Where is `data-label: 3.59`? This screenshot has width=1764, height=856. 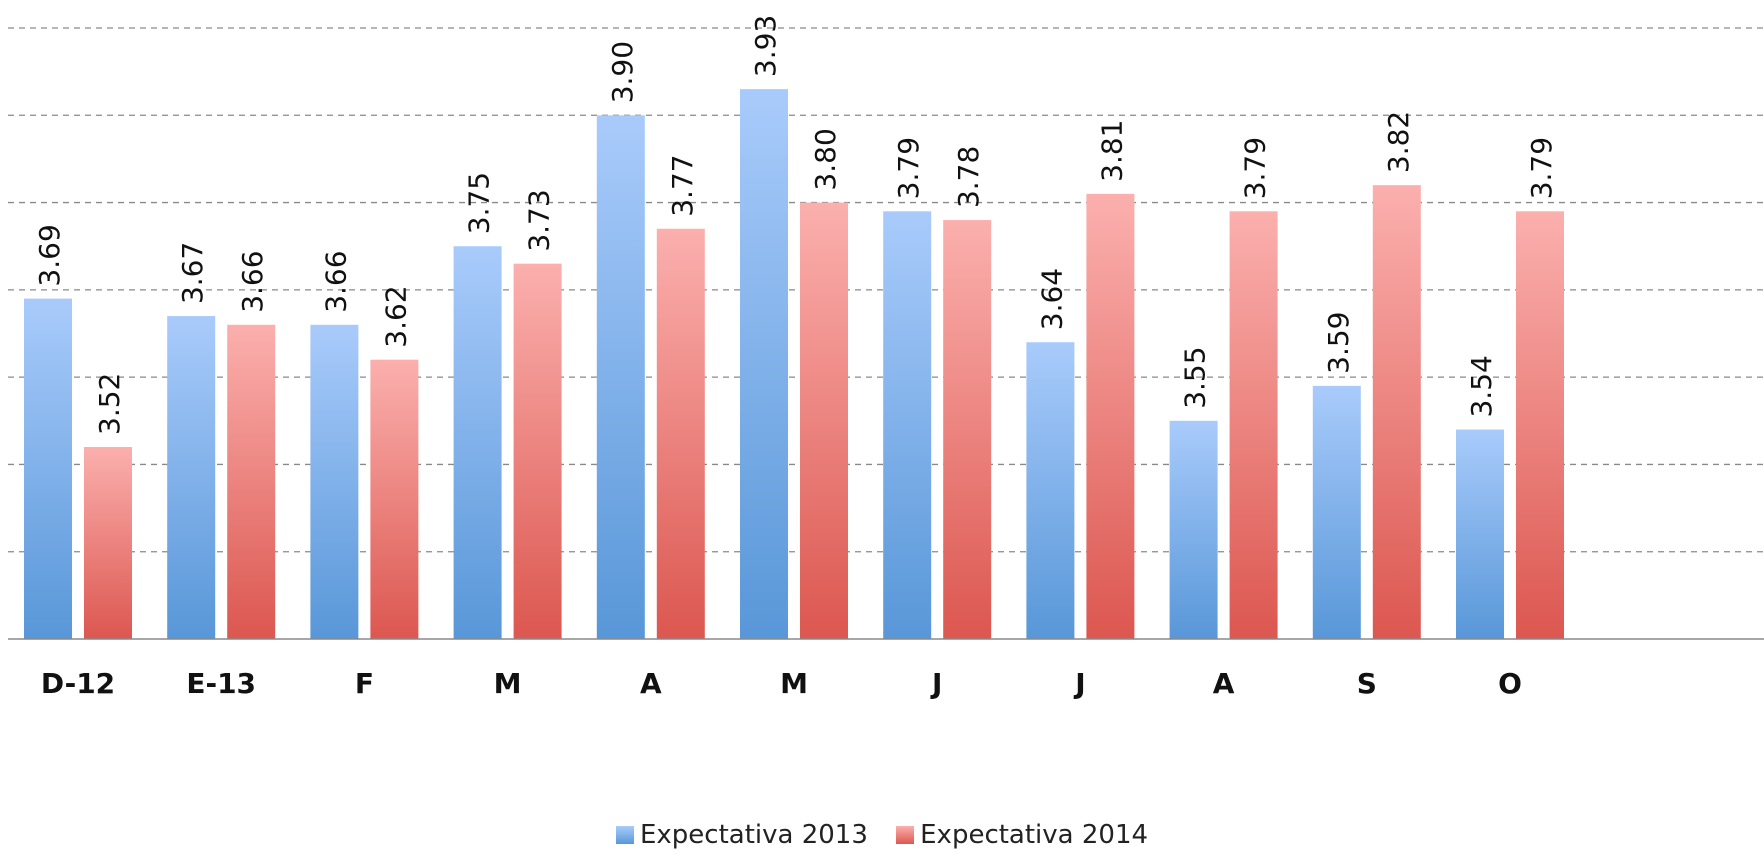 data-label: 3.59 is located at coordinates (1338, 343).